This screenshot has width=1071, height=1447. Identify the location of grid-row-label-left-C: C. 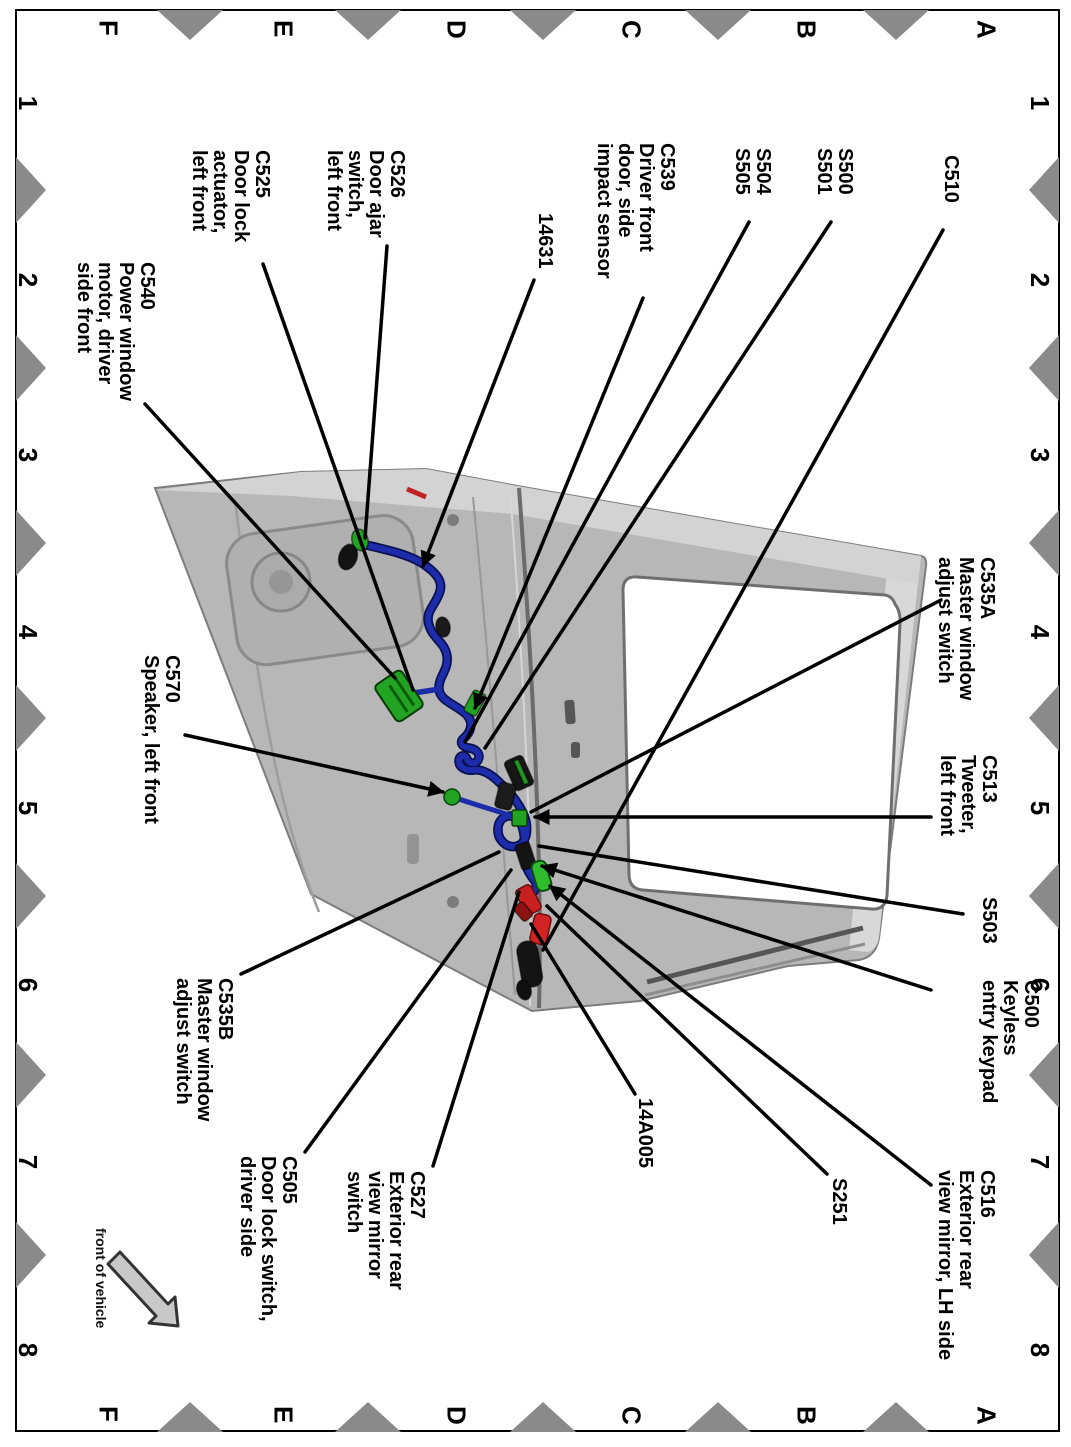
(631, 29).